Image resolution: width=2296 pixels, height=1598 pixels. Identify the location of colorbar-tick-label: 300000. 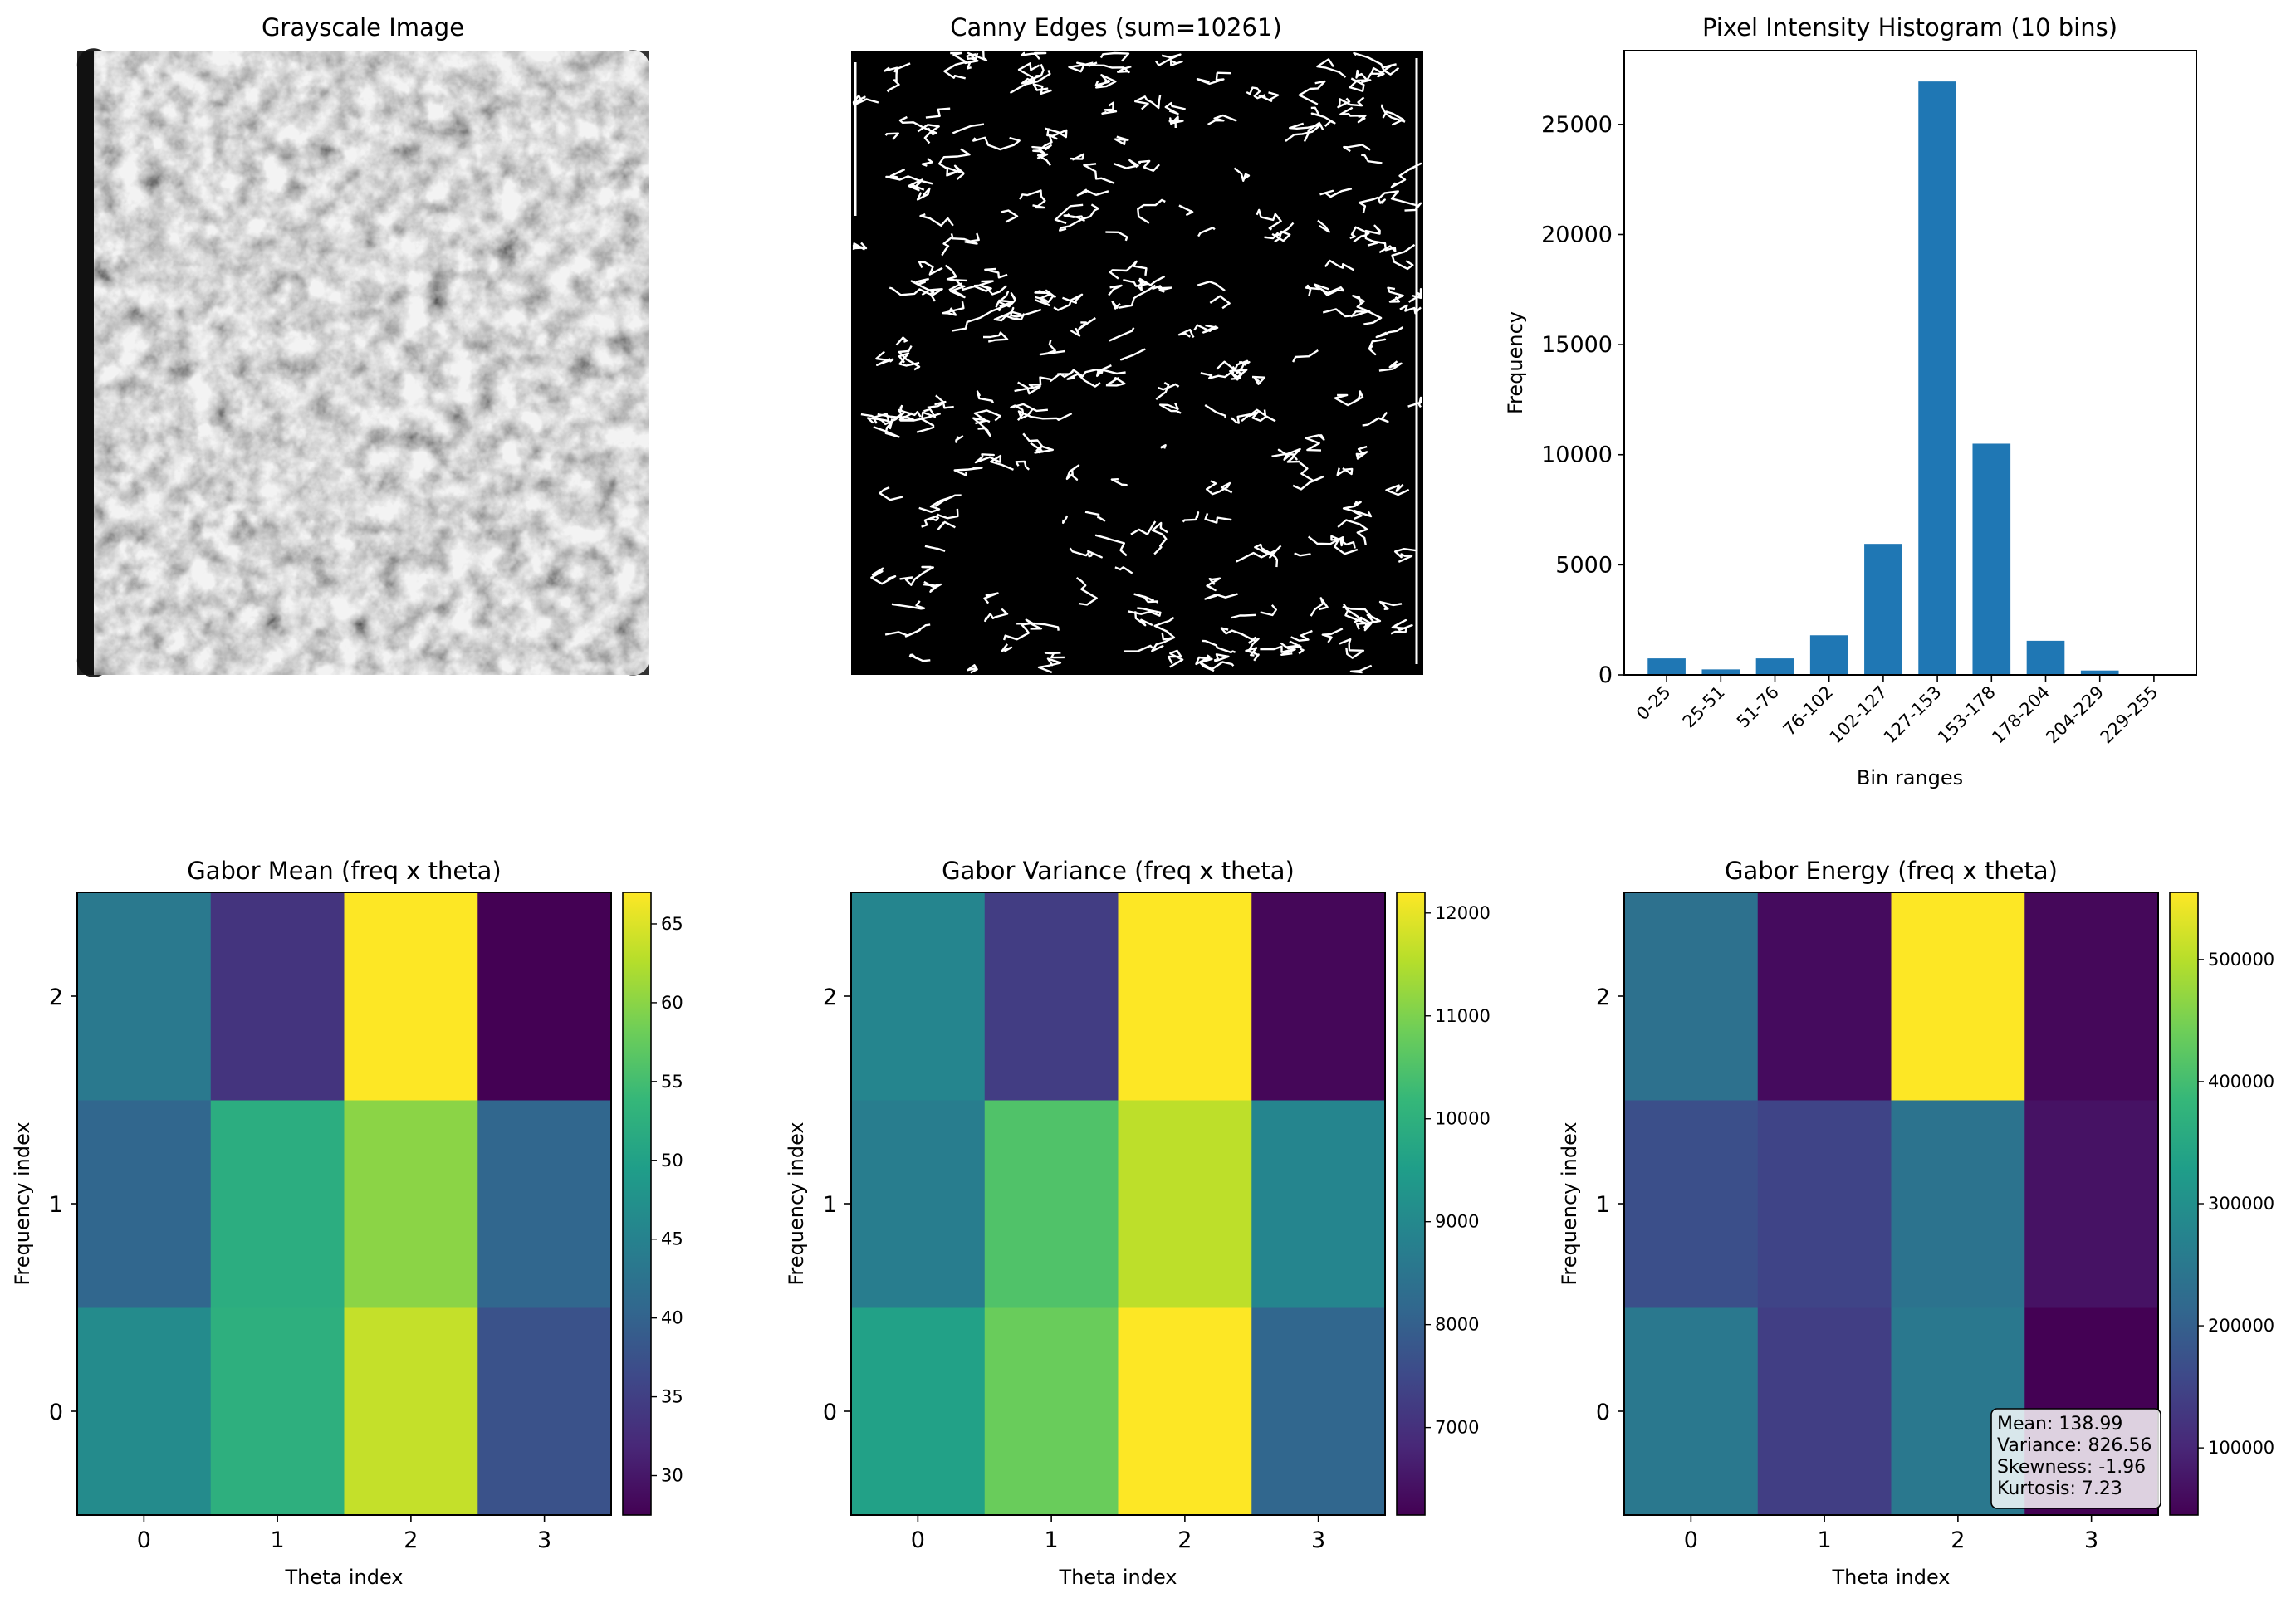
(2241, 1204).